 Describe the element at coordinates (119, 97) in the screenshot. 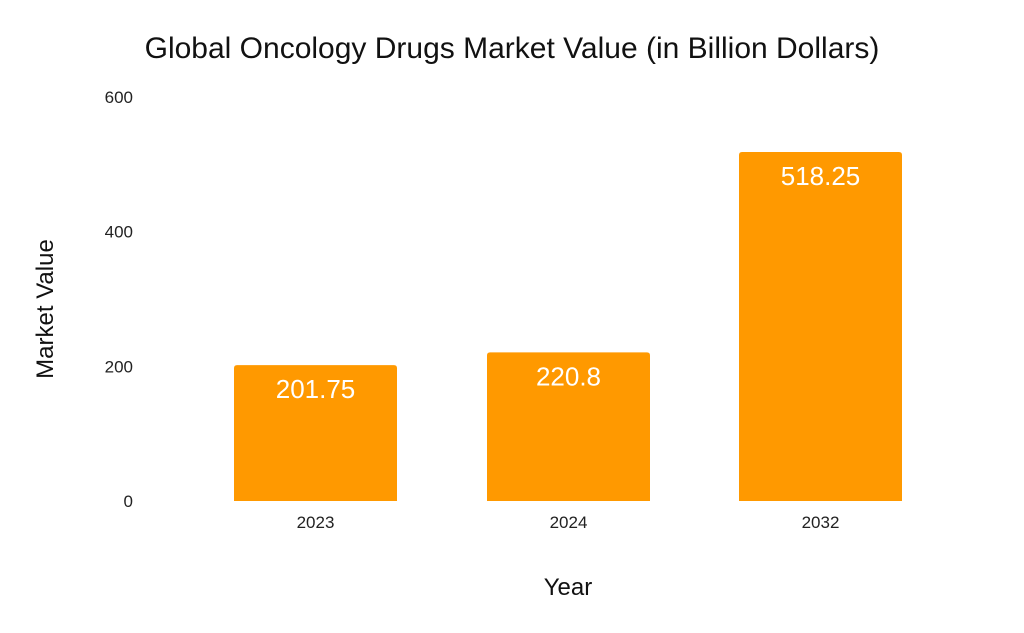

I see `y-tick-label: 600` at that location.